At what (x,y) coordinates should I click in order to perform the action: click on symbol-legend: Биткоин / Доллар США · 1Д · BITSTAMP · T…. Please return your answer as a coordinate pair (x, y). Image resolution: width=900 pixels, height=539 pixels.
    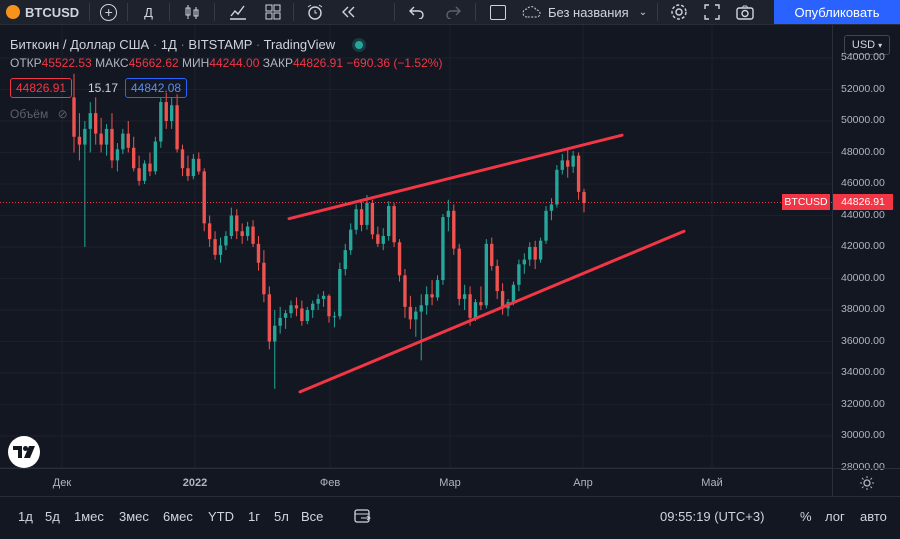
    Looking at the image, I should click on (186, 44).